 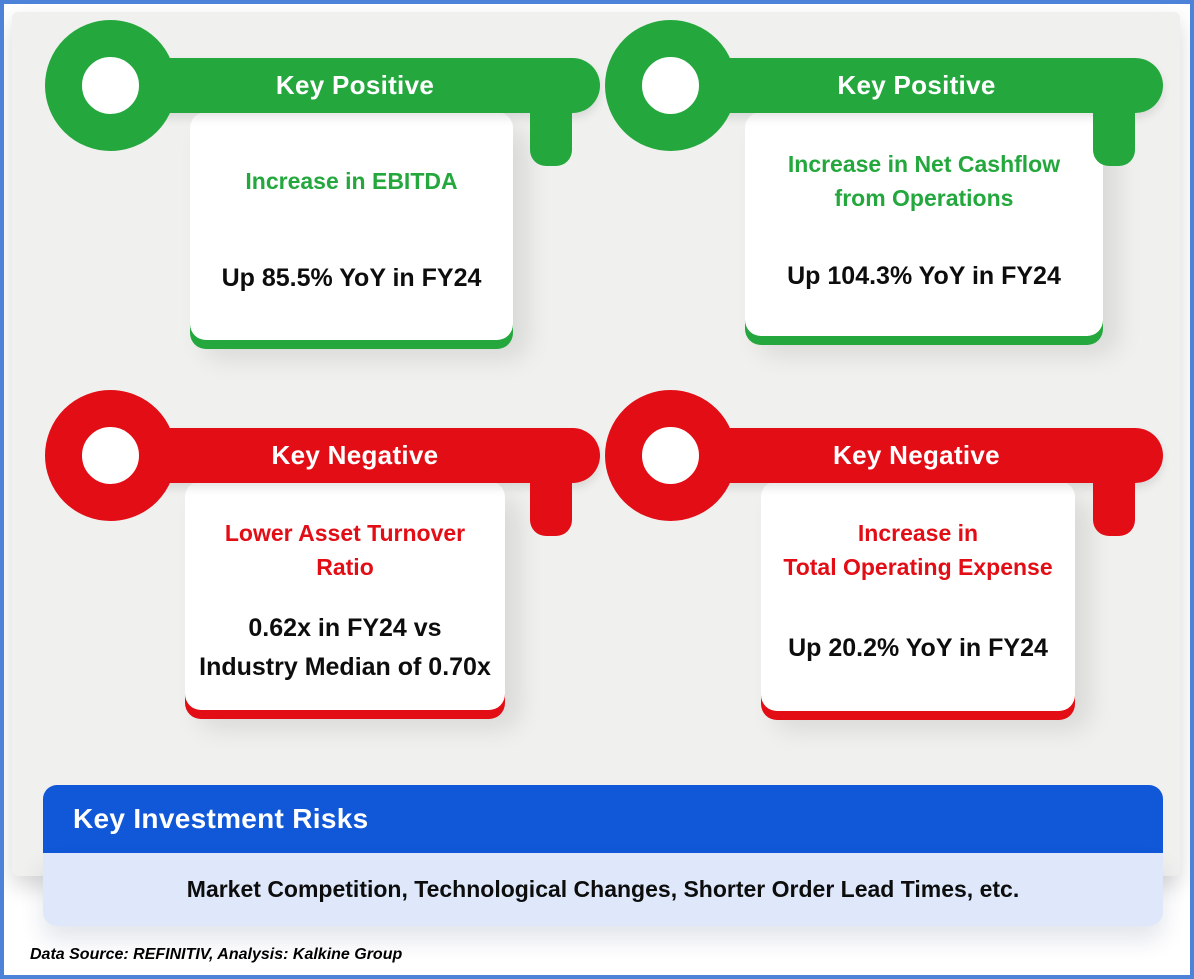 What do you see at coordinates (918, 566) in the screenshot?
I see `card-title-line: Total Operating Expense` at bounding box center [918, 566].